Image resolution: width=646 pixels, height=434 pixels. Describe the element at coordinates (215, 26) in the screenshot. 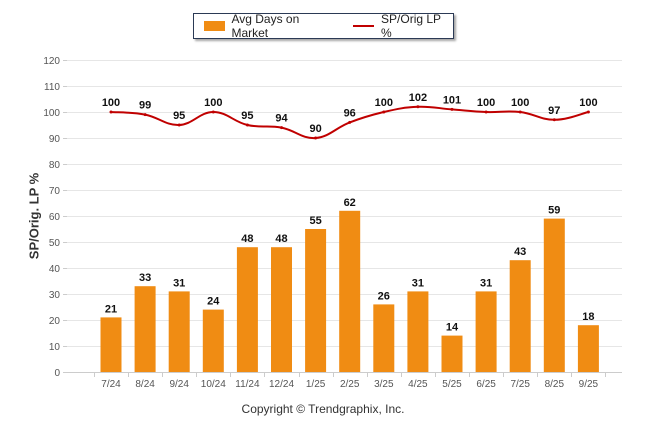

I see `legend-swatch-bar` at that location.